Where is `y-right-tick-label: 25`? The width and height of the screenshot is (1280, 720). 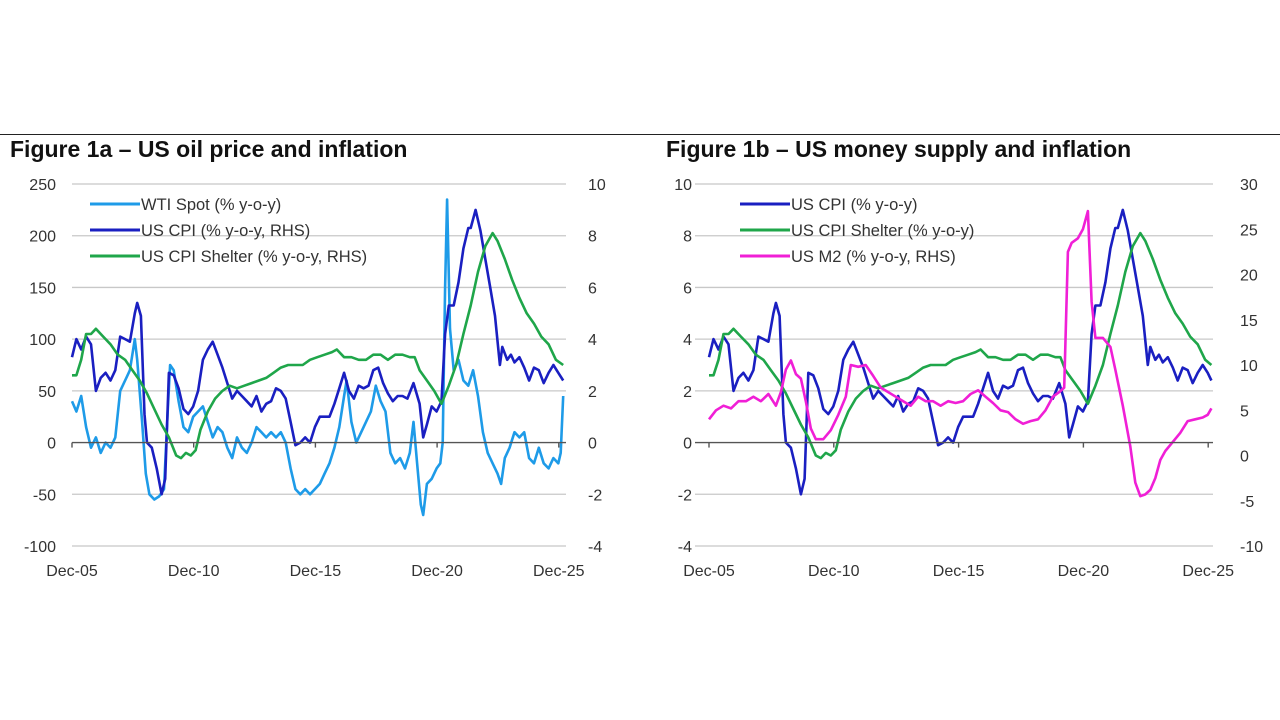
y-right-tick-label: 25 is located at coordinates (1249, 230).